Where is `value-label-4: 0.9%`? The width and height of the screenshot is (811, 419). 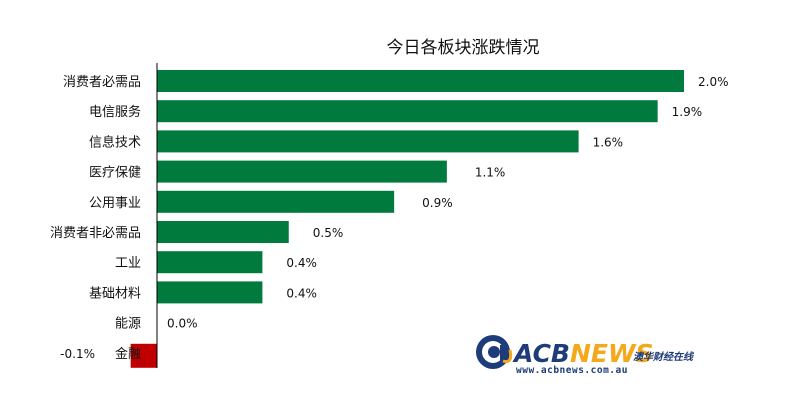
value-label-4: 0.9% is located at coordinates (437, 203).